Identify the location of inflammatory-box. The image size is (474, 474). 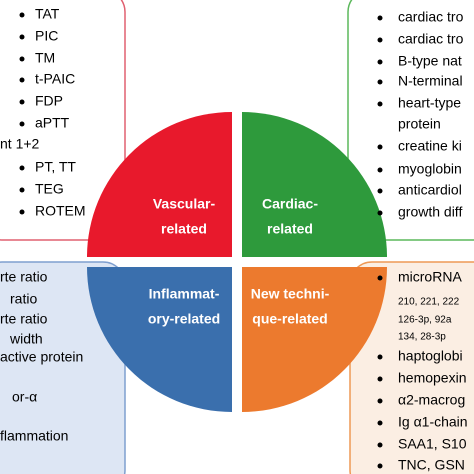
(63, 367).